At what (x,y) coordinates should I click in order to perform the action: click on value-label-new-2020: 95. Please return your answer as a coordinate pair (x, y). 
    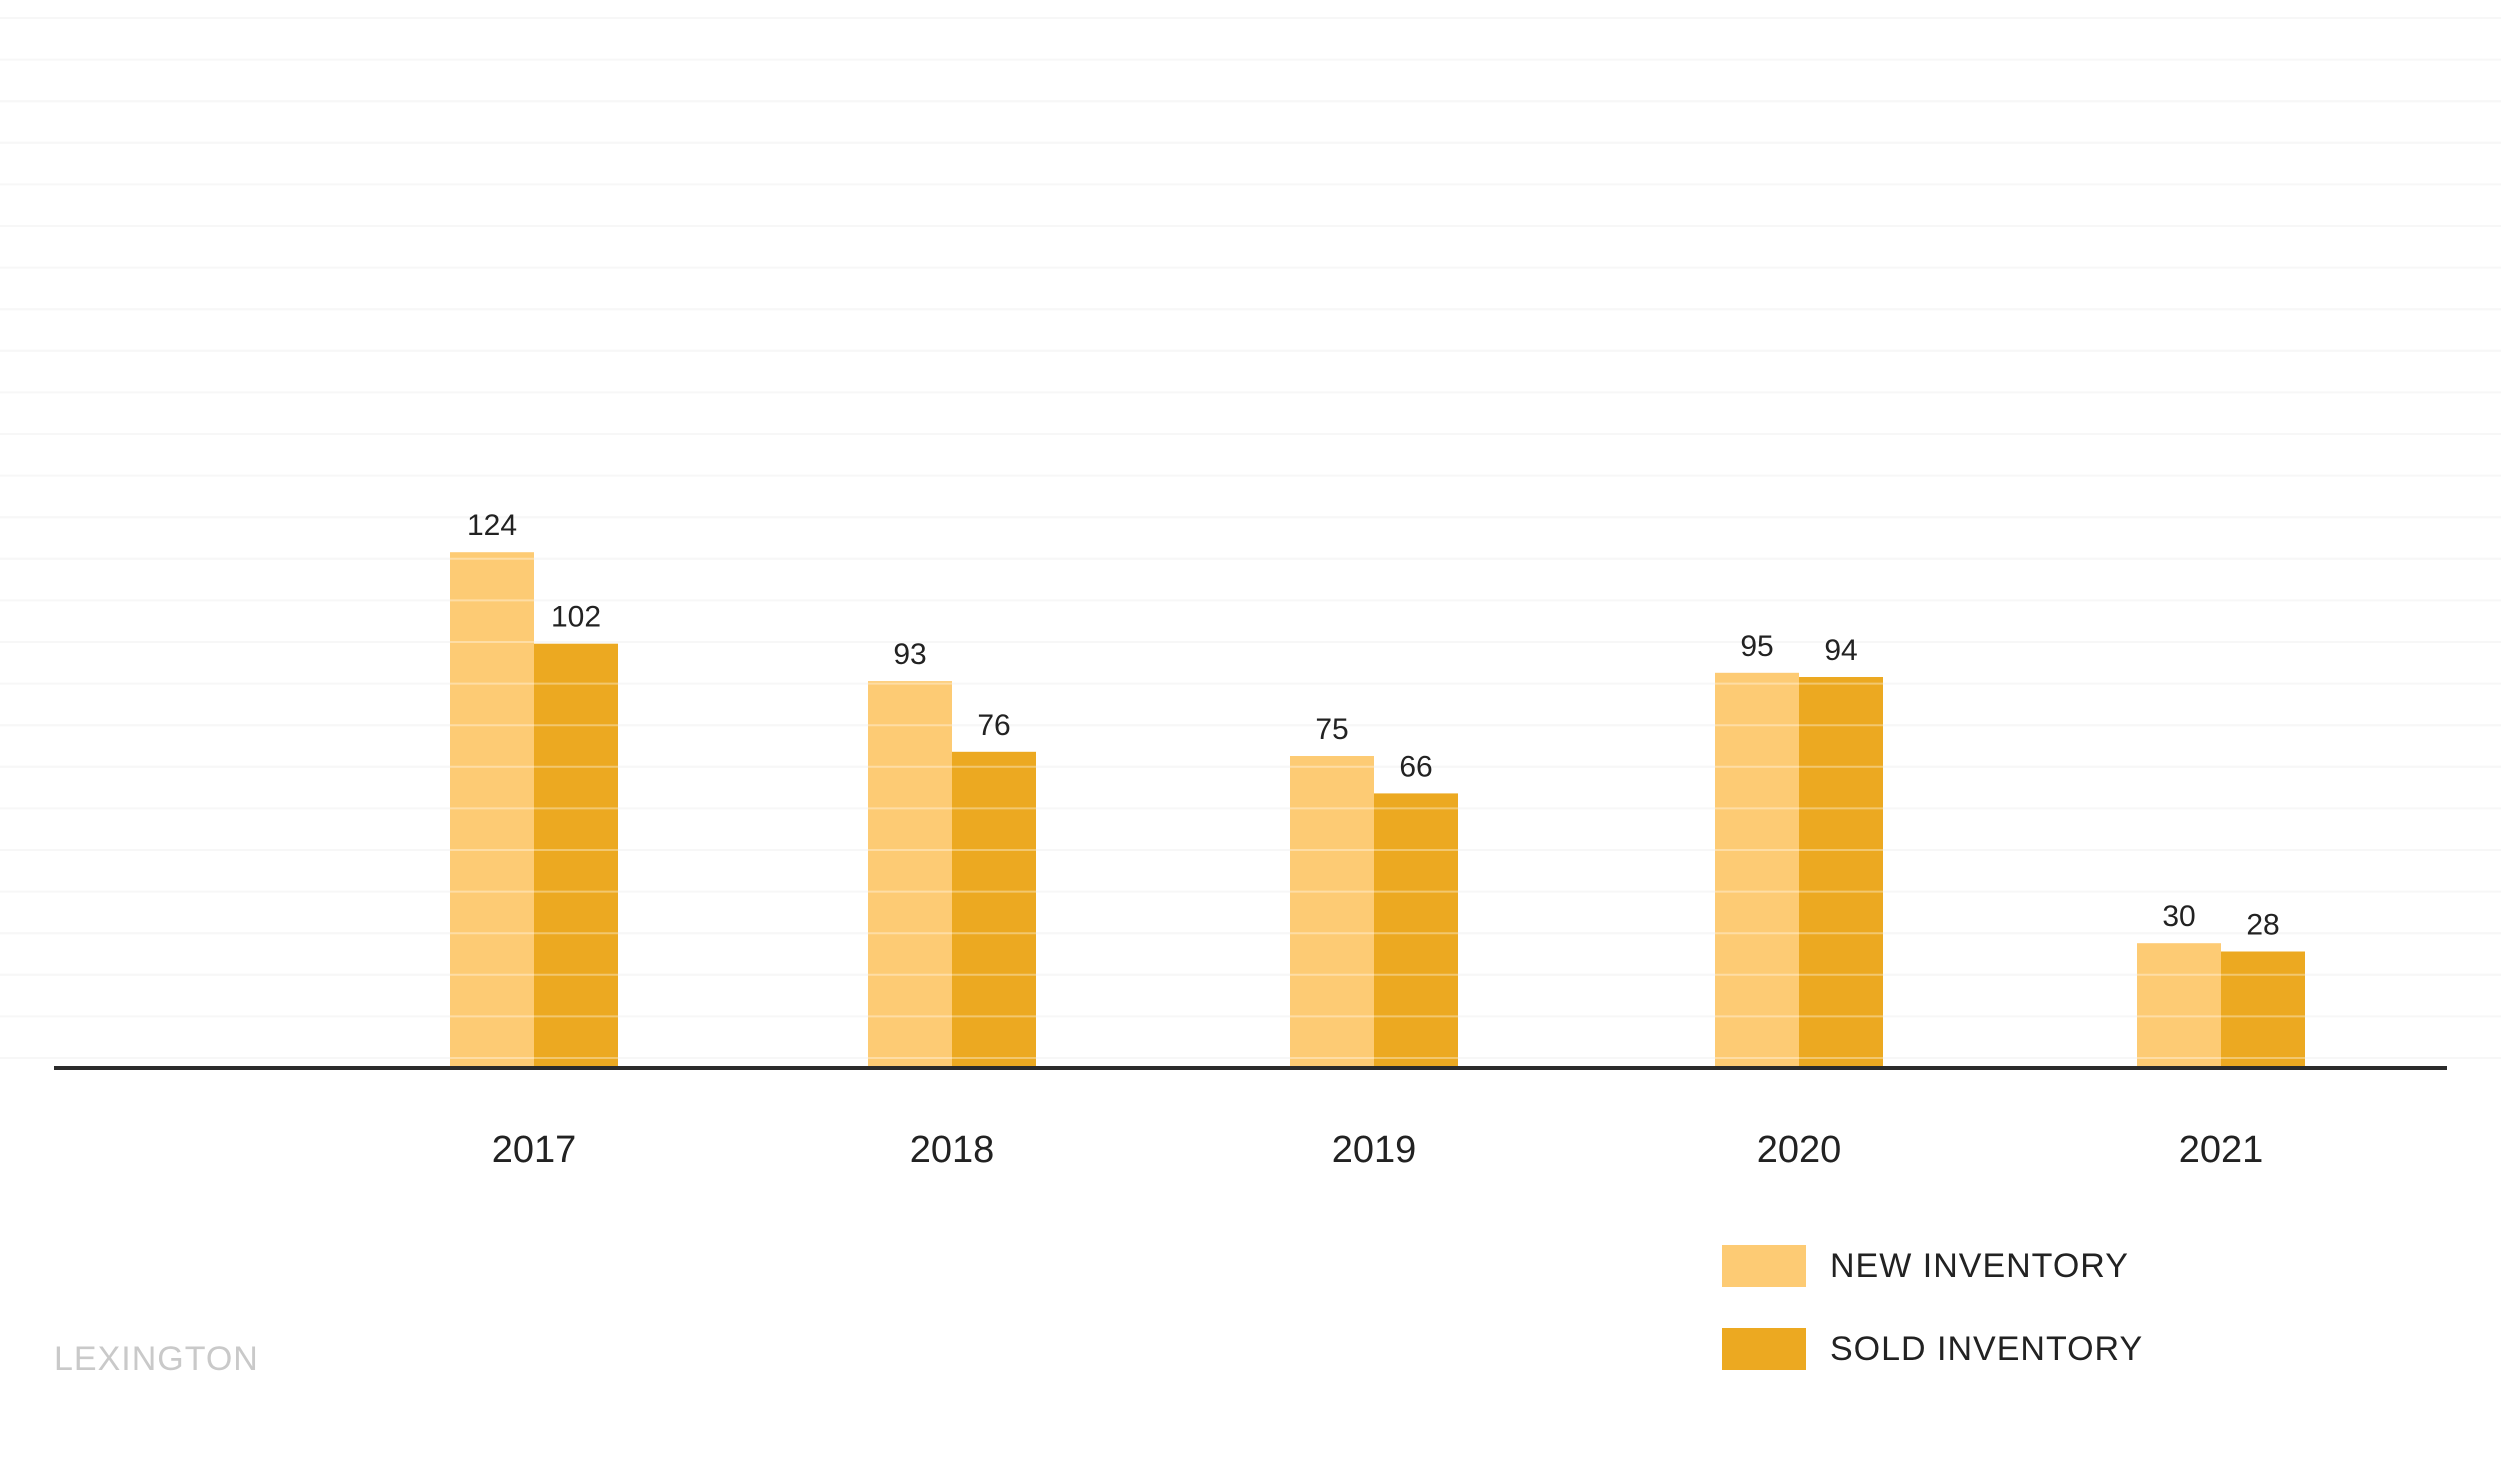
    Looking at the image, I should click on (1756, 646).